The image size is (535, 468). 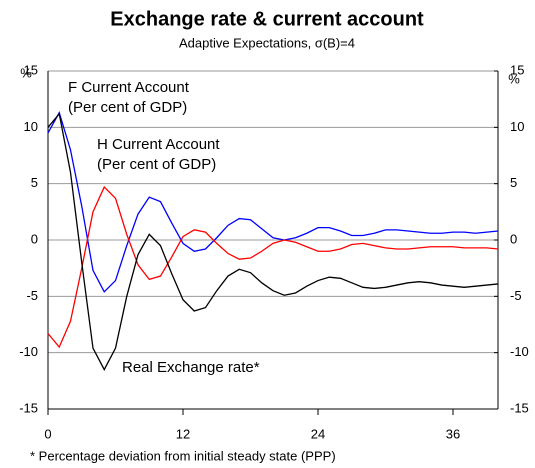 What do you see at coordinates (519, 351) in the screenshot?
I see `y2-tick-label: -10` at bounding box center [519, 351].